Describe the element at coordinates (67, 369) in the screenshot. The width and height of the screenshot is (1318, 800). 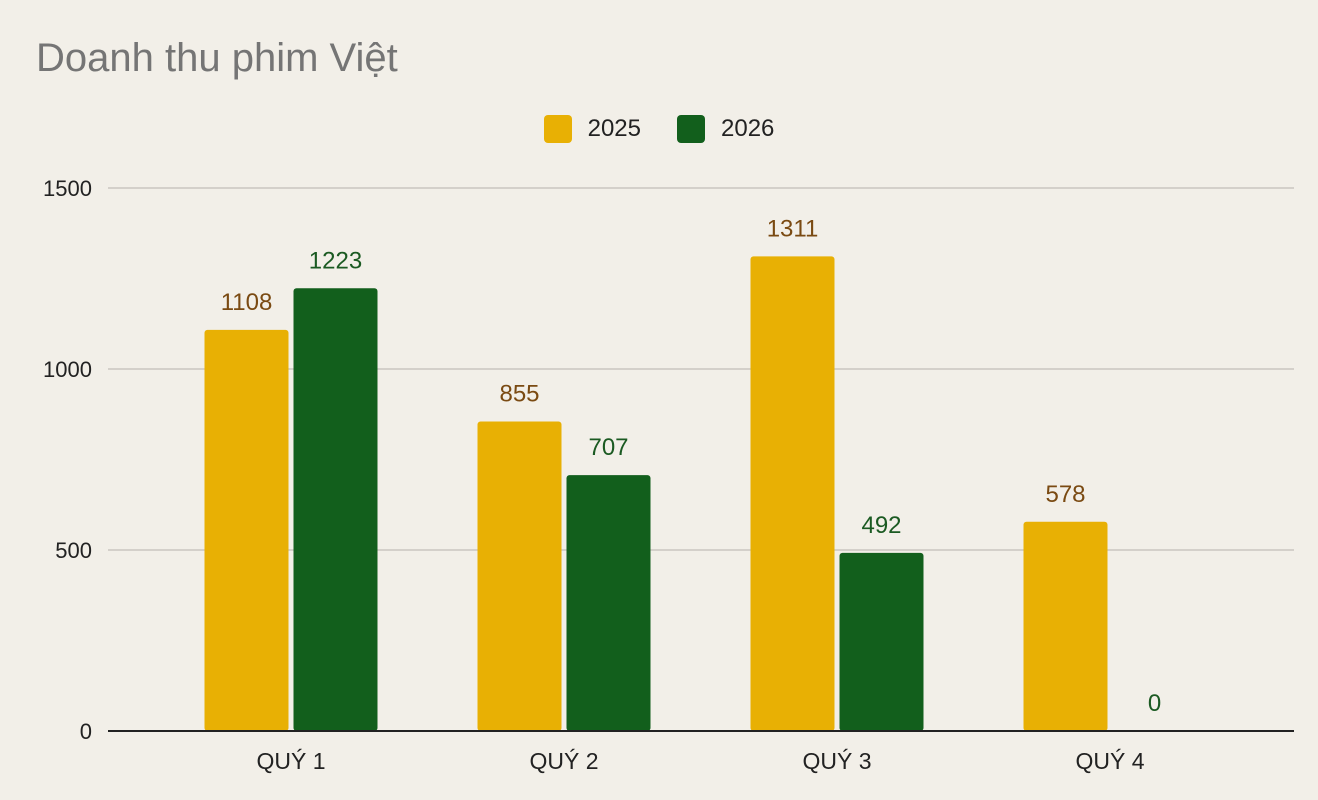
I see `y-tick-label-1000: 1000` at that location.